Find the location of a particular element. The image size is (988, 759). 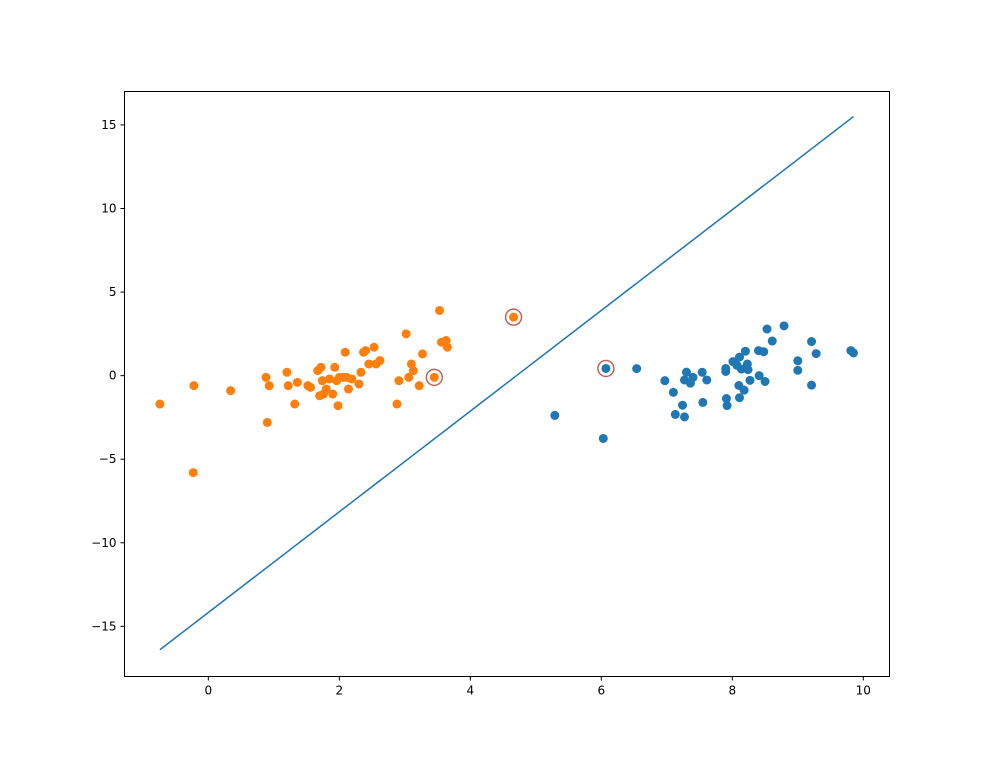

x-tick-label: 8 is located at coordinates (732, 691).